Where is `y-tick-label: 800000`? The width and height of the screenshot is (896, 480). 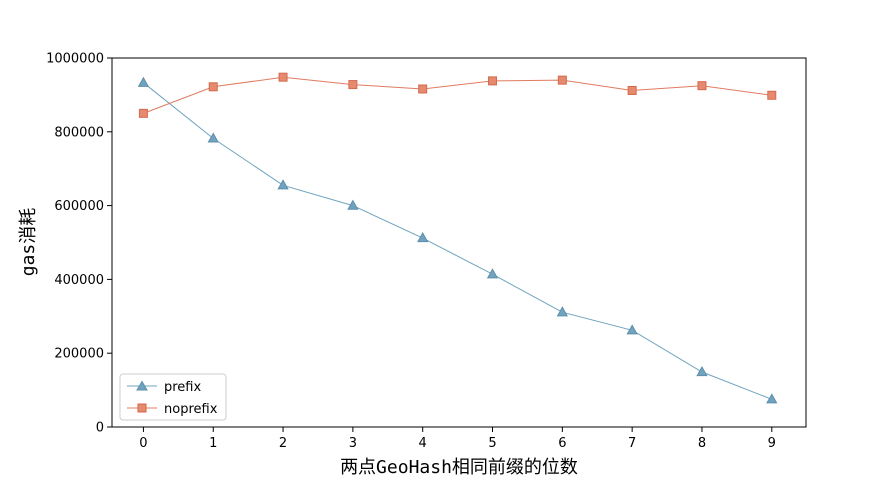 y-tick-label: 800000 is located at coordinates (79, 132).